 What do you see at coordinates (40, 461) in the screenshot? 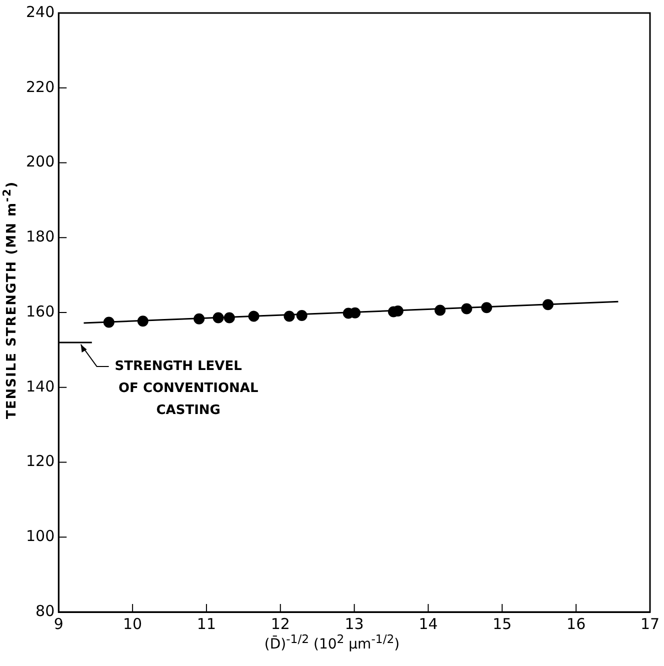
I see `y-tick-label: 120` at bounding box center [40, 461].